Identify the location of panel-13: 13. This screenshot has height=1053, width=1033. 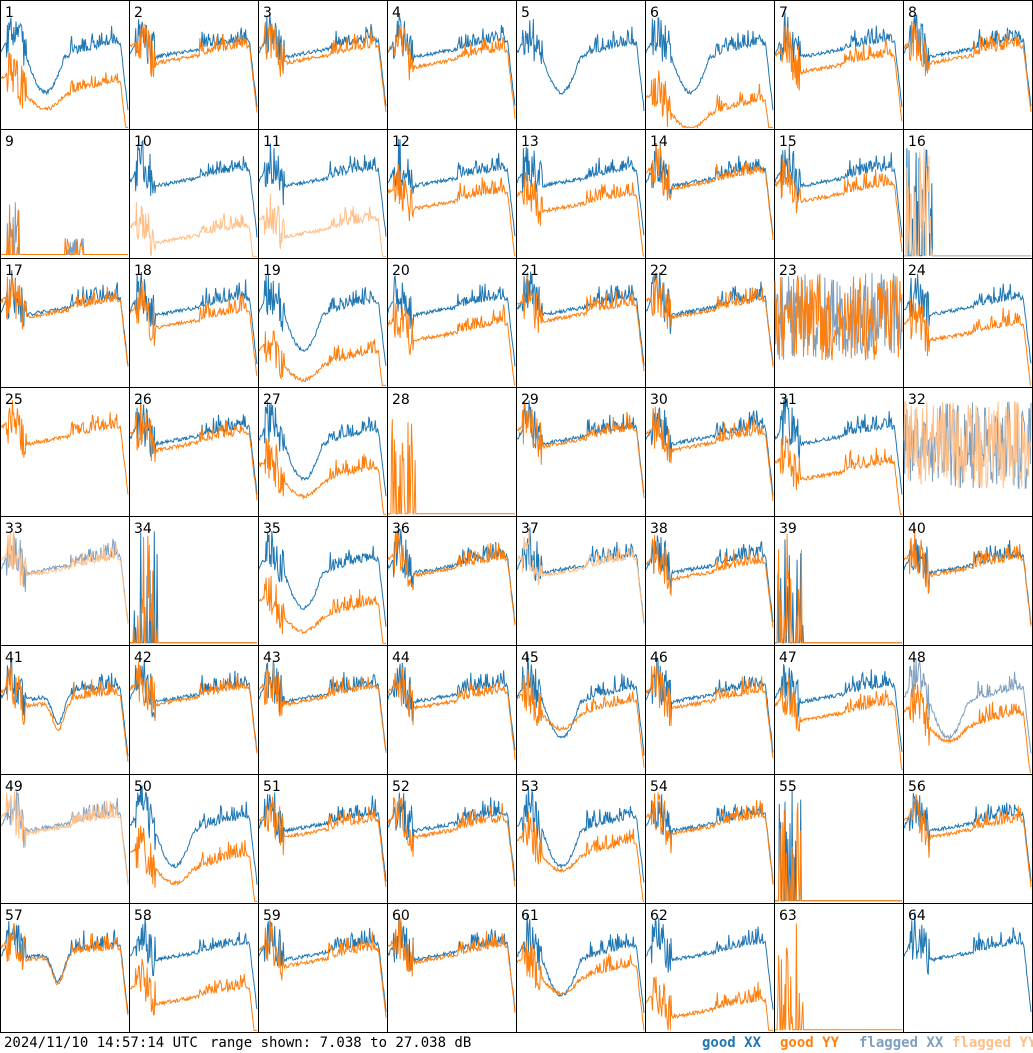
(581, 194).